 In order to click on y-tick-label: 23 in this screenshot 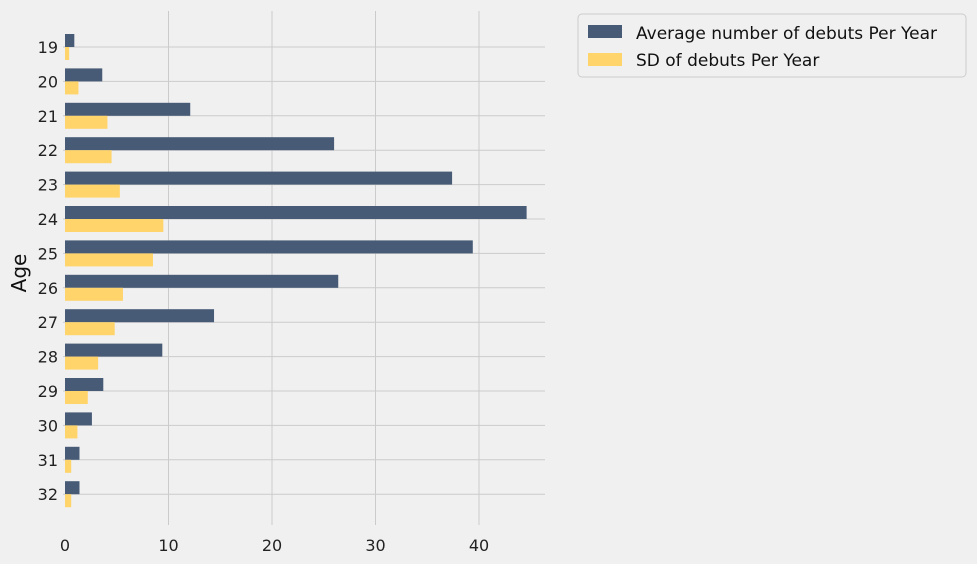, I will do `click(48, 185)`.